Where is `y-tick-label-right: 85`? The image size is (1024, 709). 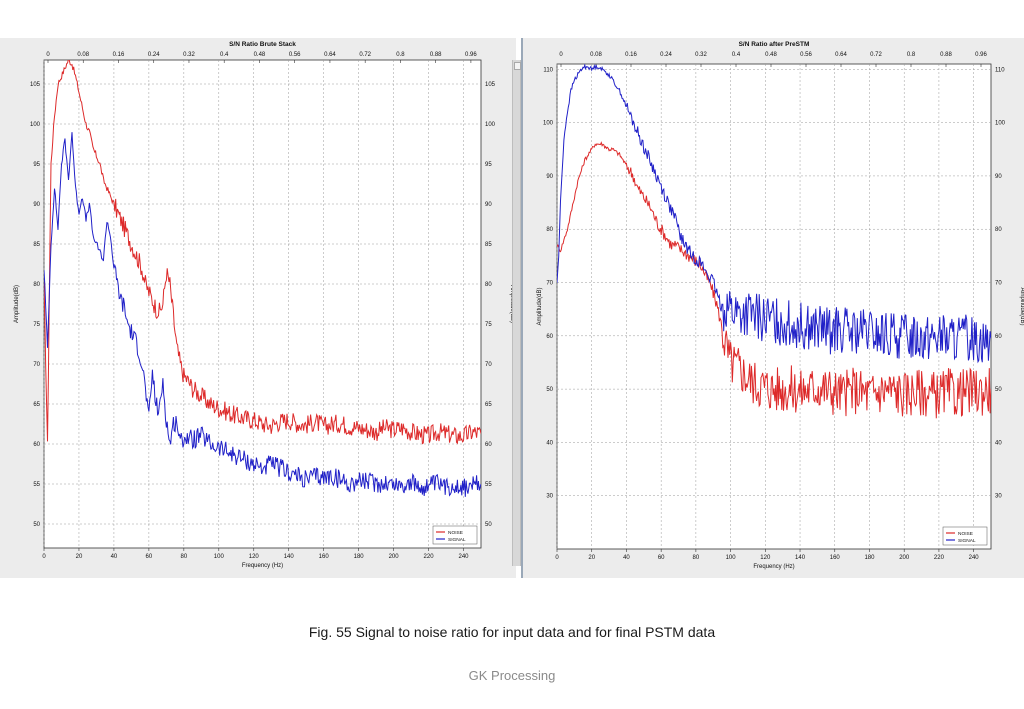
y-tick-label-right: 85 is located at coordinates (488, 245).